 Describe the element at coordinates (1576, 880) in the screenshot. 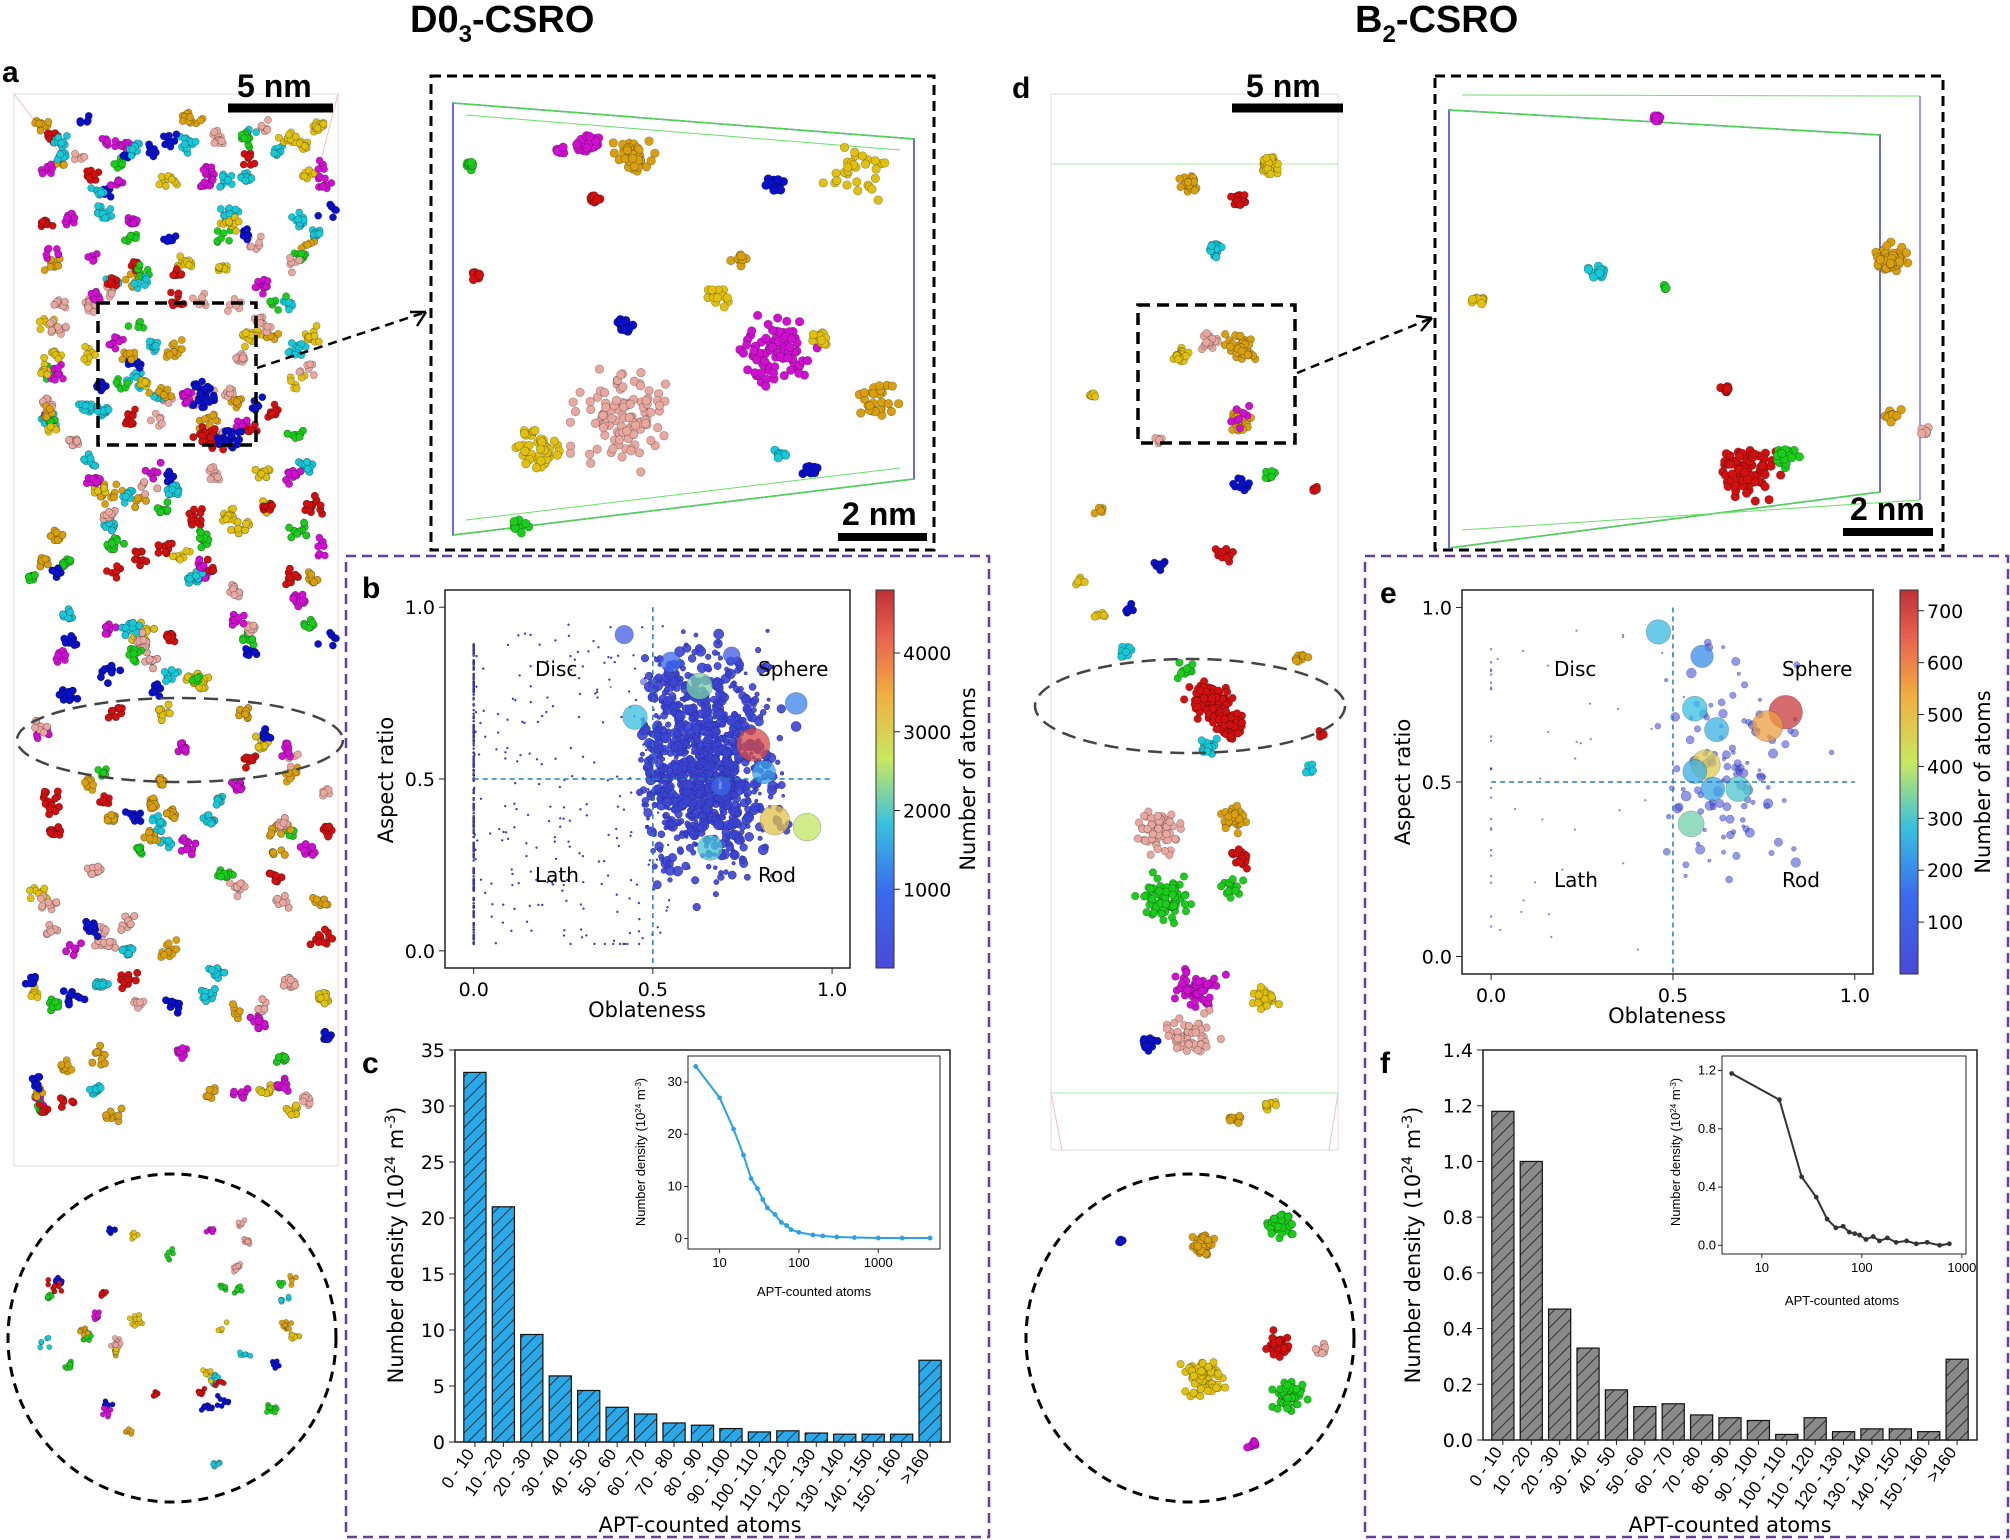

I see `chart-e-region-lath: Lath` at that location.